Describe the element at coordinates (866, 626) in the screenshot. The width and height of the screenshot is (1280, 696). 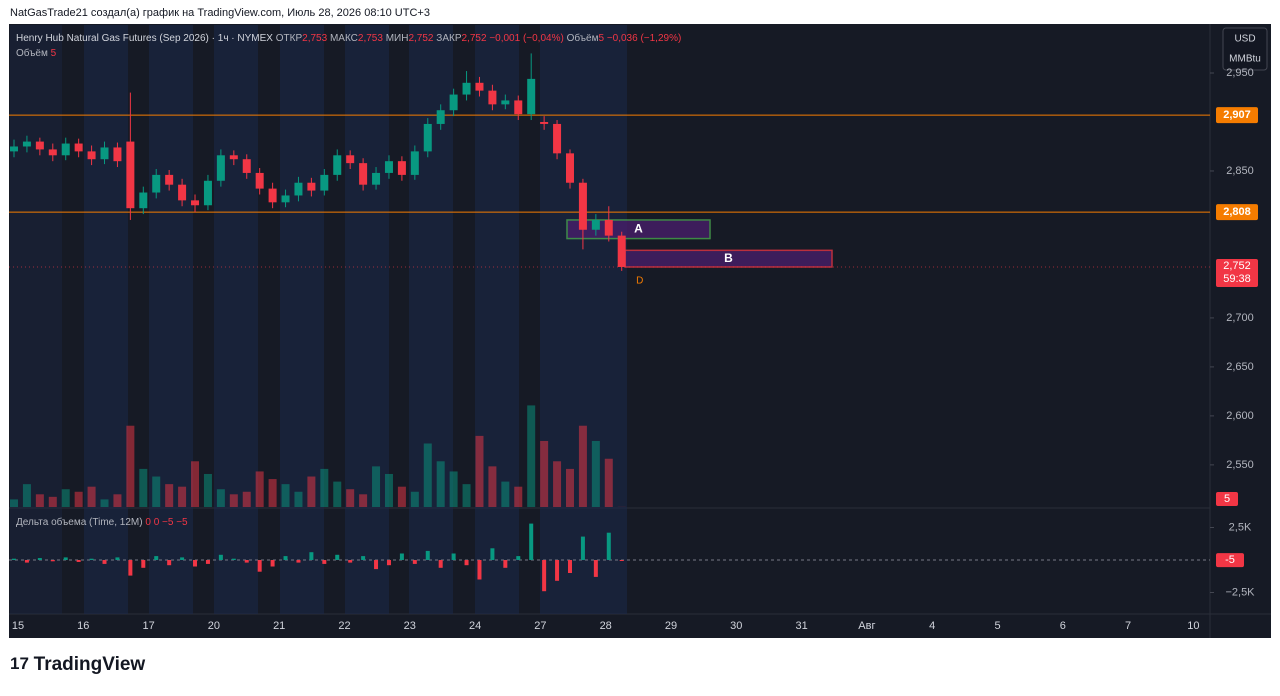
I see `x-tick-label: Авг` at that location.